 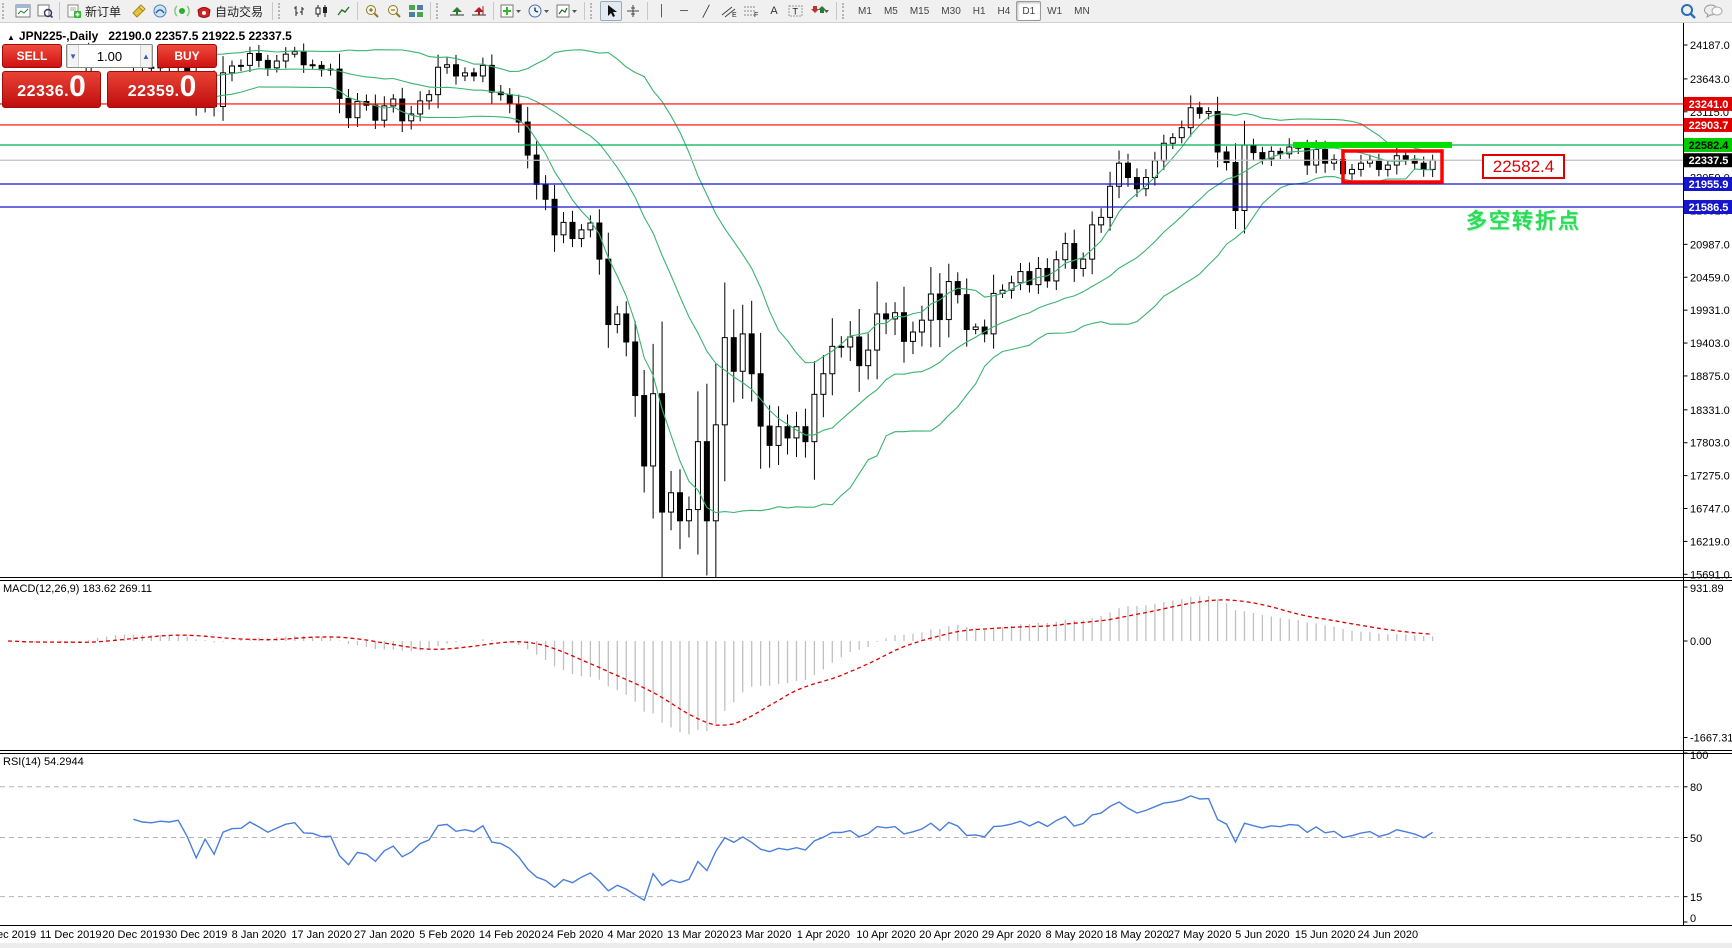 I want to click on price-annotation-label: 22582.4, so click(x=1523, y=166).